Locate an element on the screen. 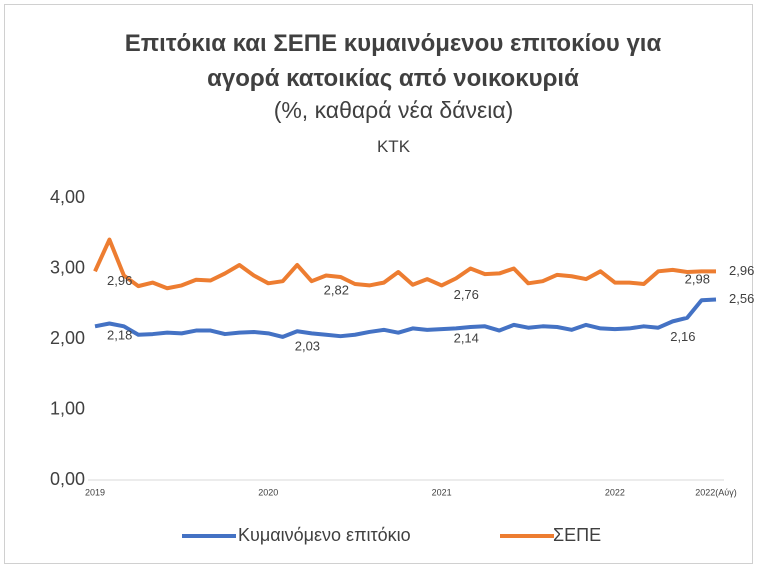 Image resolution: width=759 pixels, height=570 pixels. x-tick-label: 2022 is located at coordinates (615, 492).